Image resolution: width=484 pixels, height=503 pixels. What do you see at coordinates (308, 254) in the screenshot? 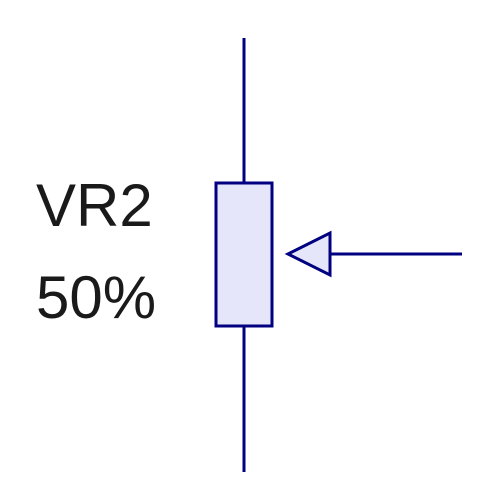
I see `wiper-arrow-icon` at bounding box center [308, 254].